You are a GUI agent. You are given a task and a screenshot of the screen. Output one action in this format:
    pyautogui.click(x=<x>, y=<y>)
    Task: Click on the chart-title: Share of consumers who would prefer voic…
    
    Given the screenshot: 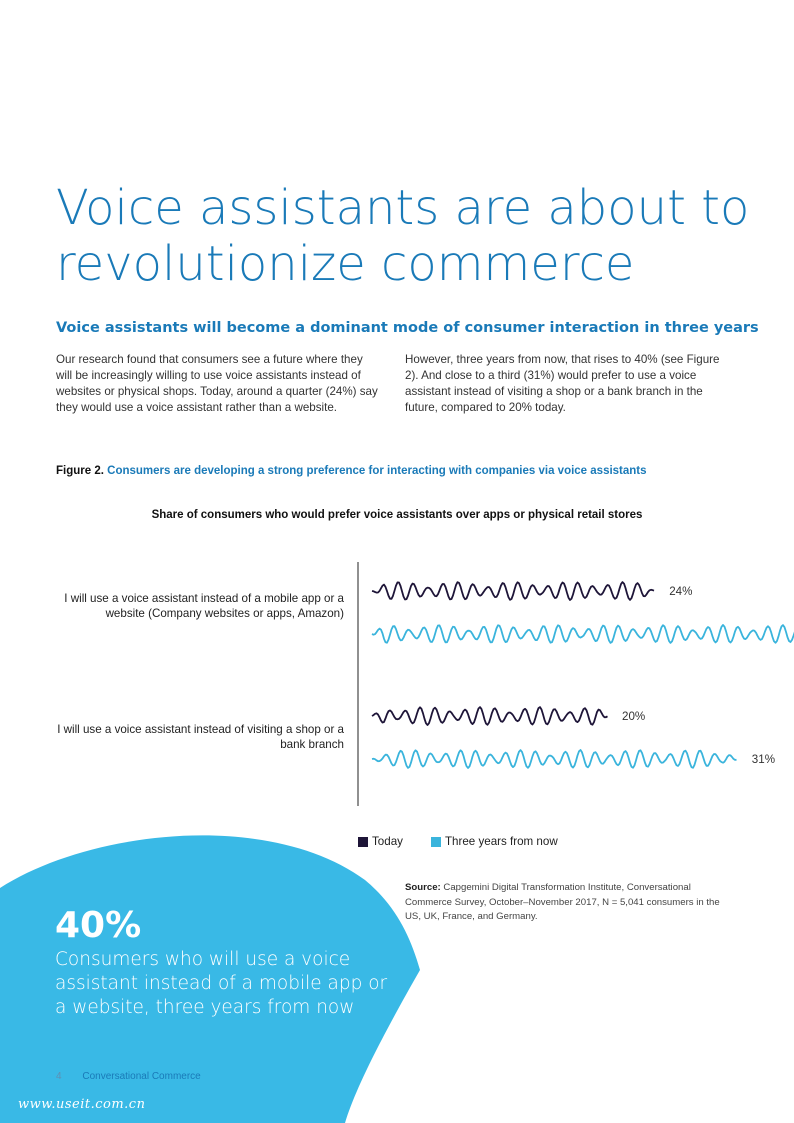 What is the action you would take?
    pyautogui.click(x=397, y=515)
    